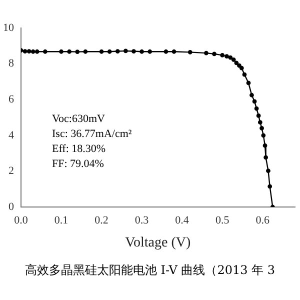 This screenshot has width=300, height=300. I want to click on annotation: Isc: 36.77mA/cm², so click(92, 134).